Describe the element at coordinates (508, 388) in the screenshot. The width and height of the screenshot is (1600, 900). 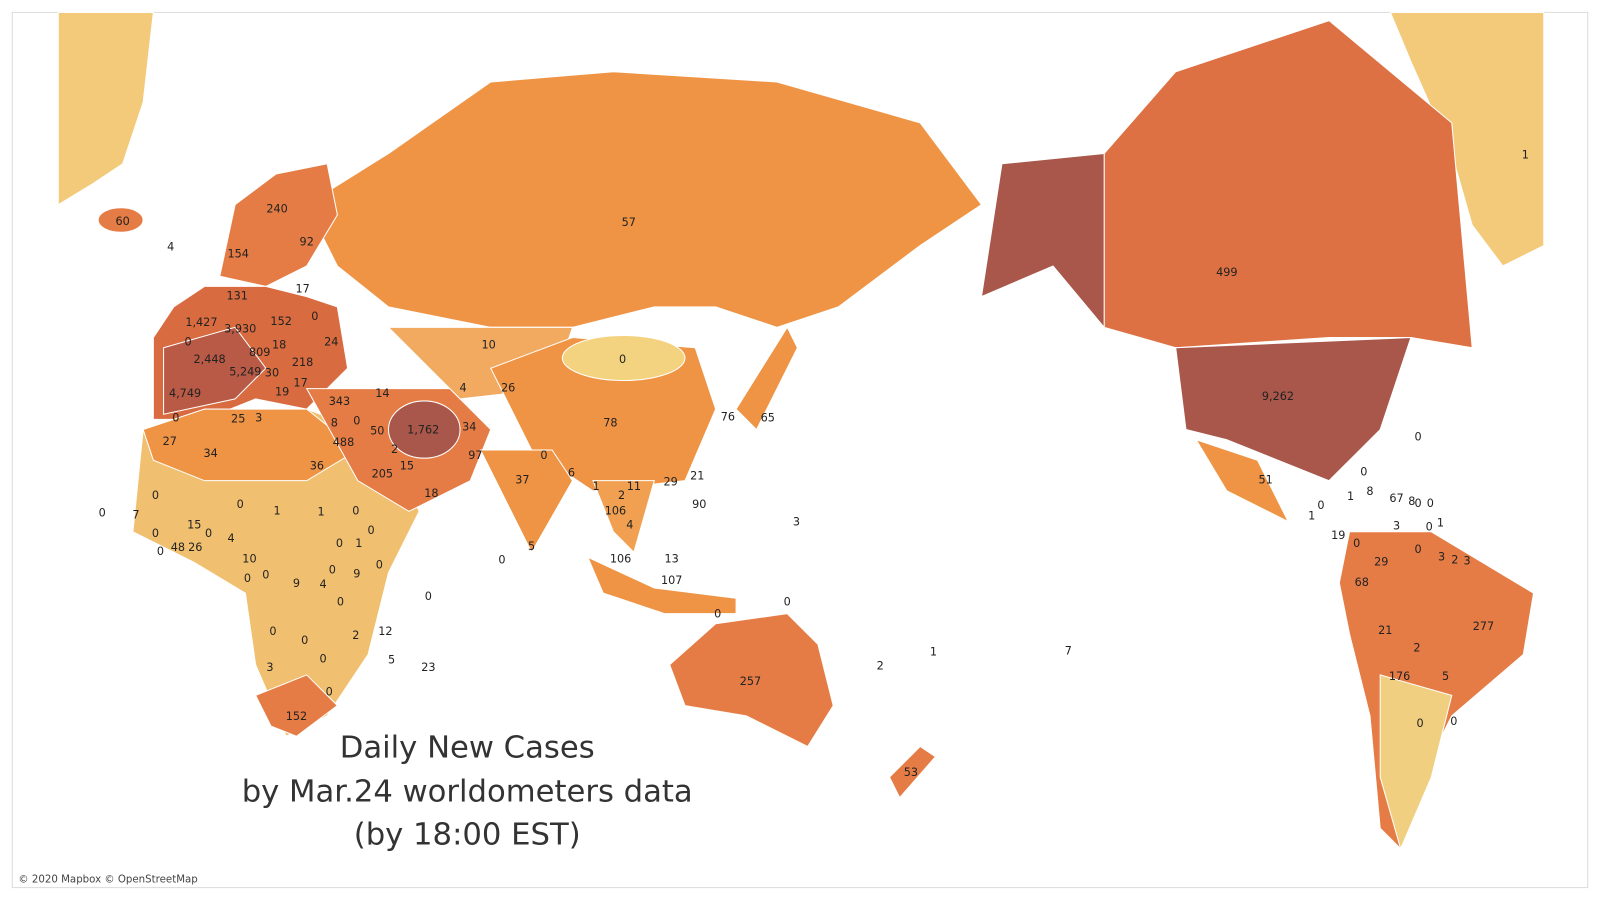
I see `region-label: 26` at that location.